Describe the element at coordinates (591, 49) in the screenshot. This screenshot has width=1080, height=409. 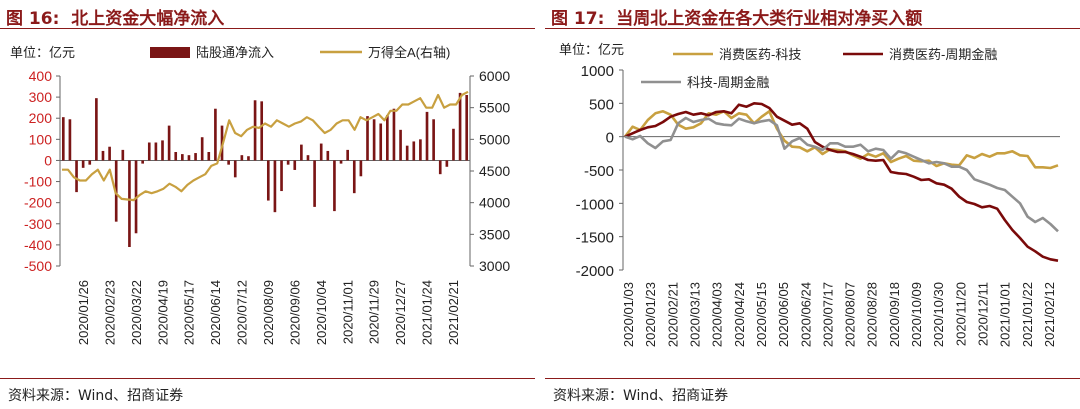
I see `unit-label: 单位：亿元` at that location.